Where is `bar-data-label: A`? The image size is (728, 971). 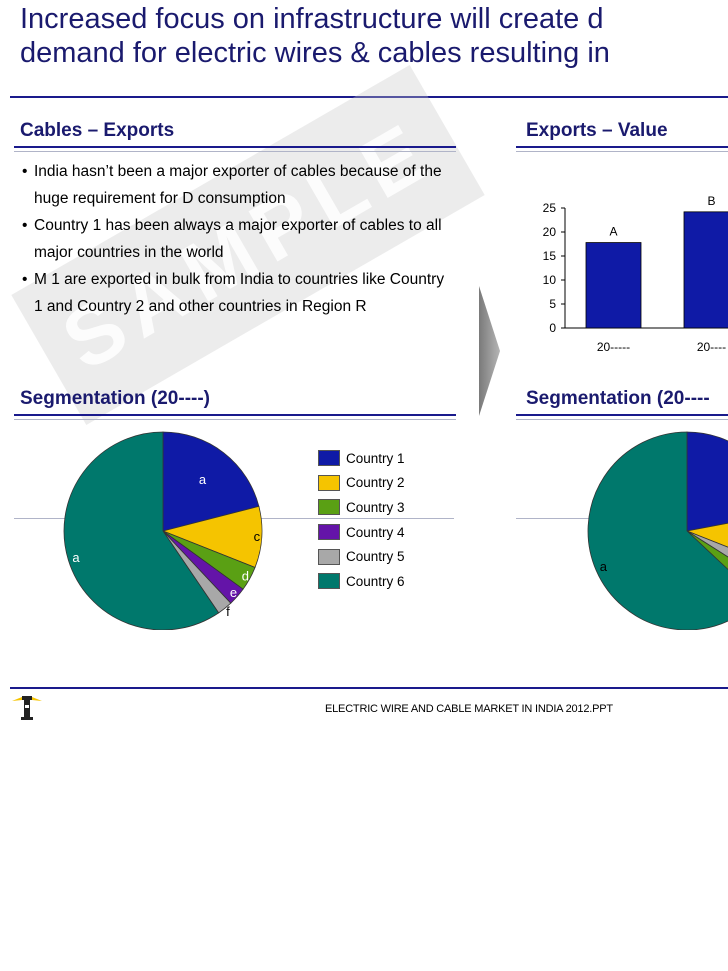 bar-data-label: A is located at coordinates (613, 232).